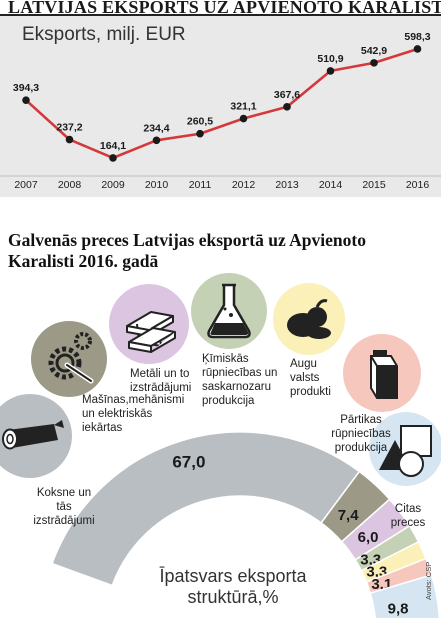  Describe the element at coordinates (26, 88) in the screenshot. I see `line-data-label: 394,3` at that location.